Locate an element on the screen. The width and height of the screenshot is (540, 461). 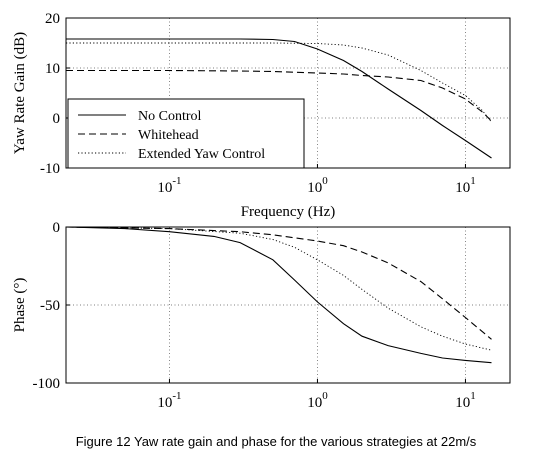
legend-label-no-control: No Control is located at coordinates (170, 116).